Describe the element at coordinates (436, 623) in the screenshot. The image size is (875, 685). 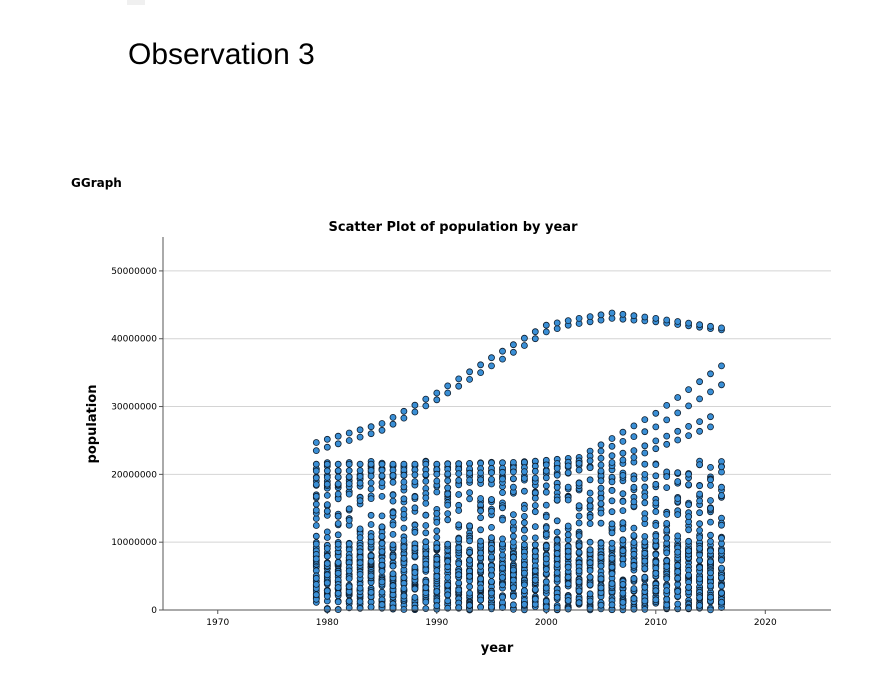
I see `x-tick-label: 1990` at that location.